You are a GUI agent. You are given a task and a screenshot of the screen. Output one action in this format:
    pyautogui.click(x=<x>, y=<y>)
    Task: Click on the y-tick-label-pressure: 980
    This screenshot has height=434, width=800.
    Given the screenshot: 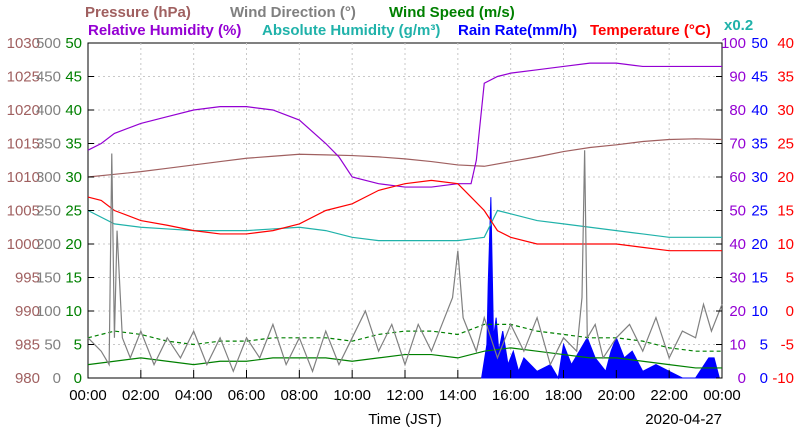 What is the action you would take?
    pyautogui.click(x=27, y=378)
    